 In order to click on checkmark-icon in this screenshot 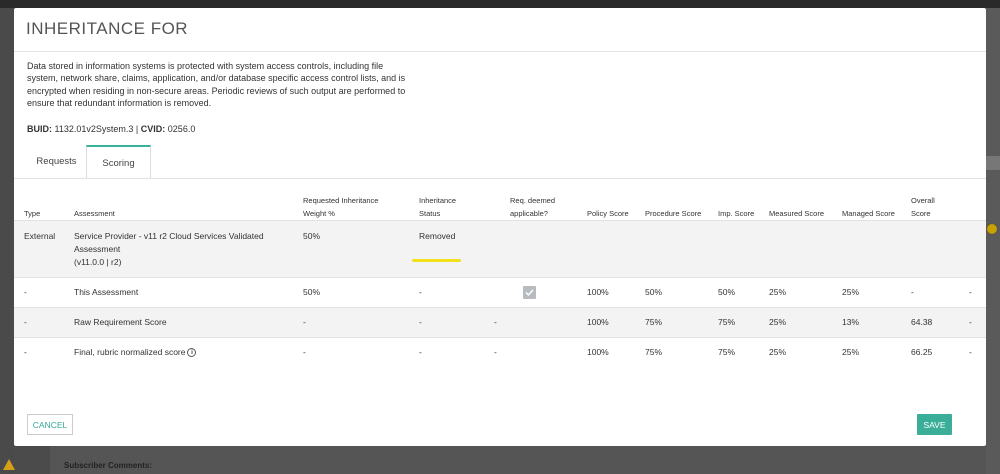, I will do `click(529, 293)`.